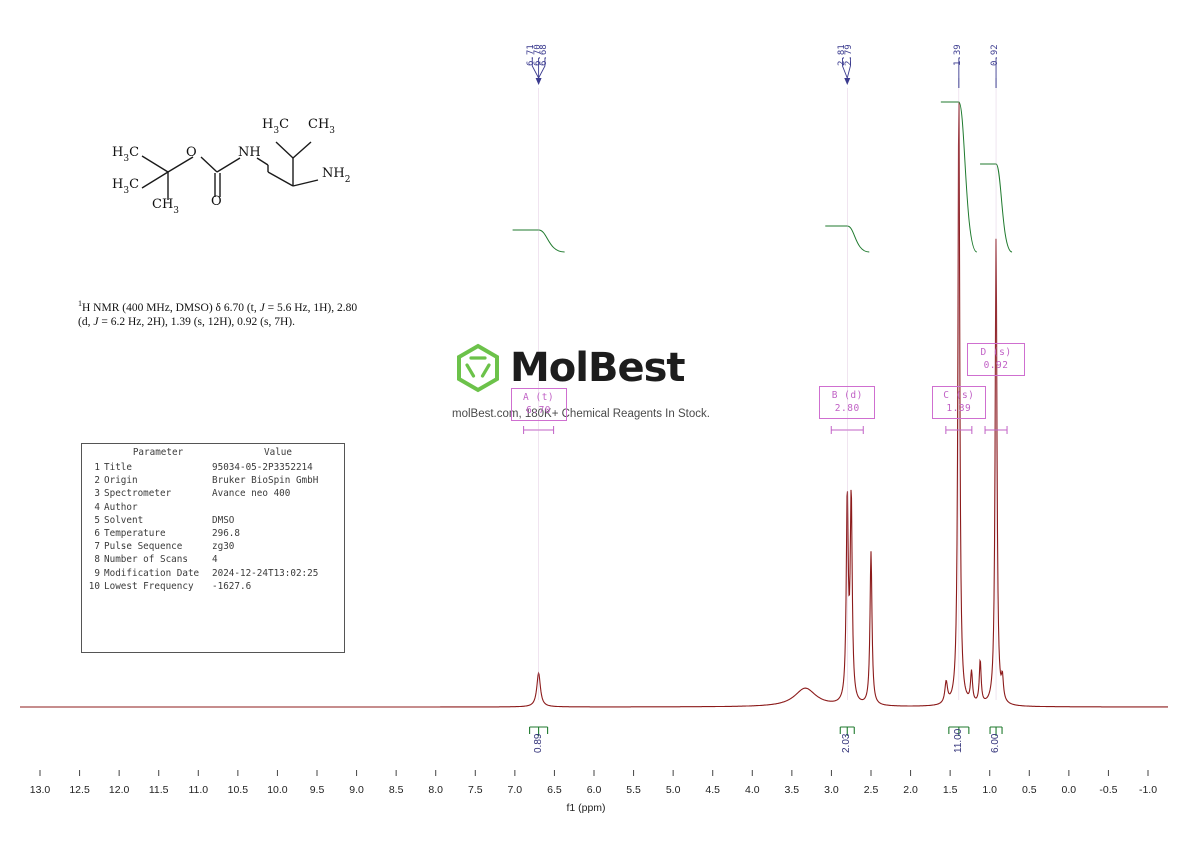 The image size is (1190, 846). Describe the element at coordinates (958, 740) in the screenshot. I see `integration-value-label: 11.00` at that location.